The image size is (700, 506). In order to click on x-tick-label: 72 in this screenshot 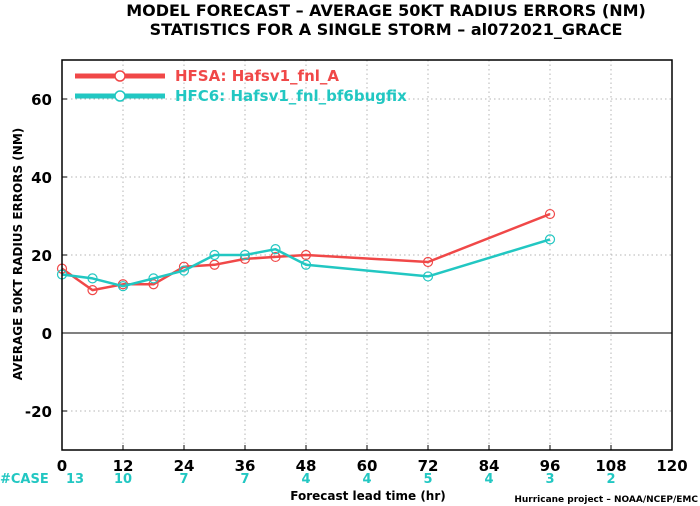, I will do `click(428, 466)`.